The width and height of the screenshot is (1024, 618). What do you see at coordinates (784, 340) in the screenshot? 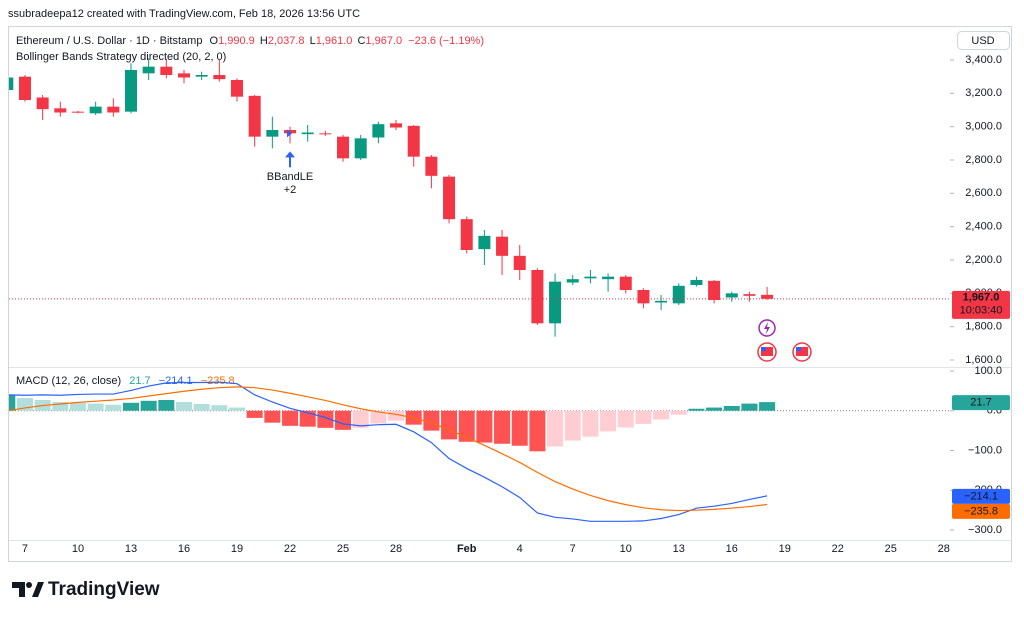
I see `event-icons` at bounding box center [784, 340].